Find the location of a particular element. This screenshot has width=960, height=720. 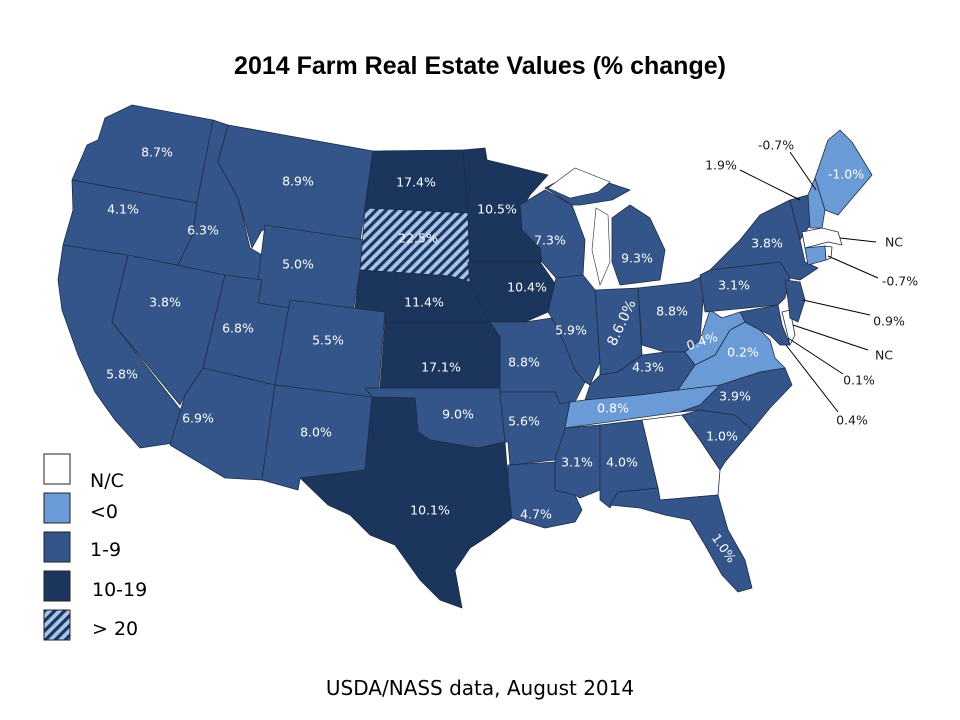

state-label-GA: NC is located at coordinates (685, 462).